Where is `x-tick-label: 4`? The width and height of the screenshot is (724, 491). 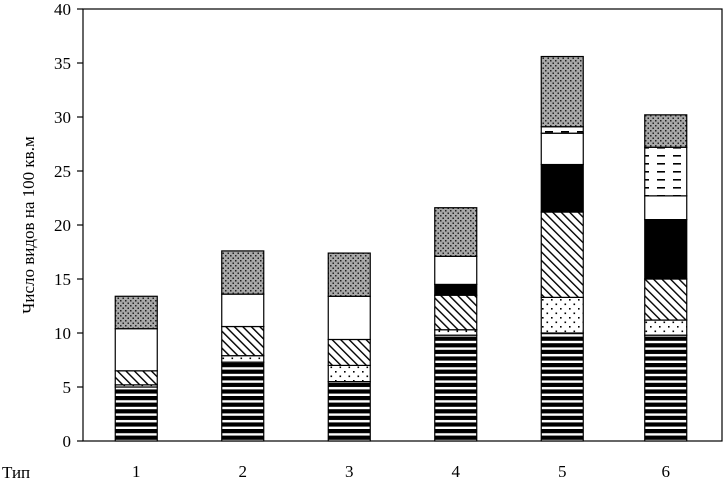 x-tick-label: 4 is located at coordinates (456, 471).